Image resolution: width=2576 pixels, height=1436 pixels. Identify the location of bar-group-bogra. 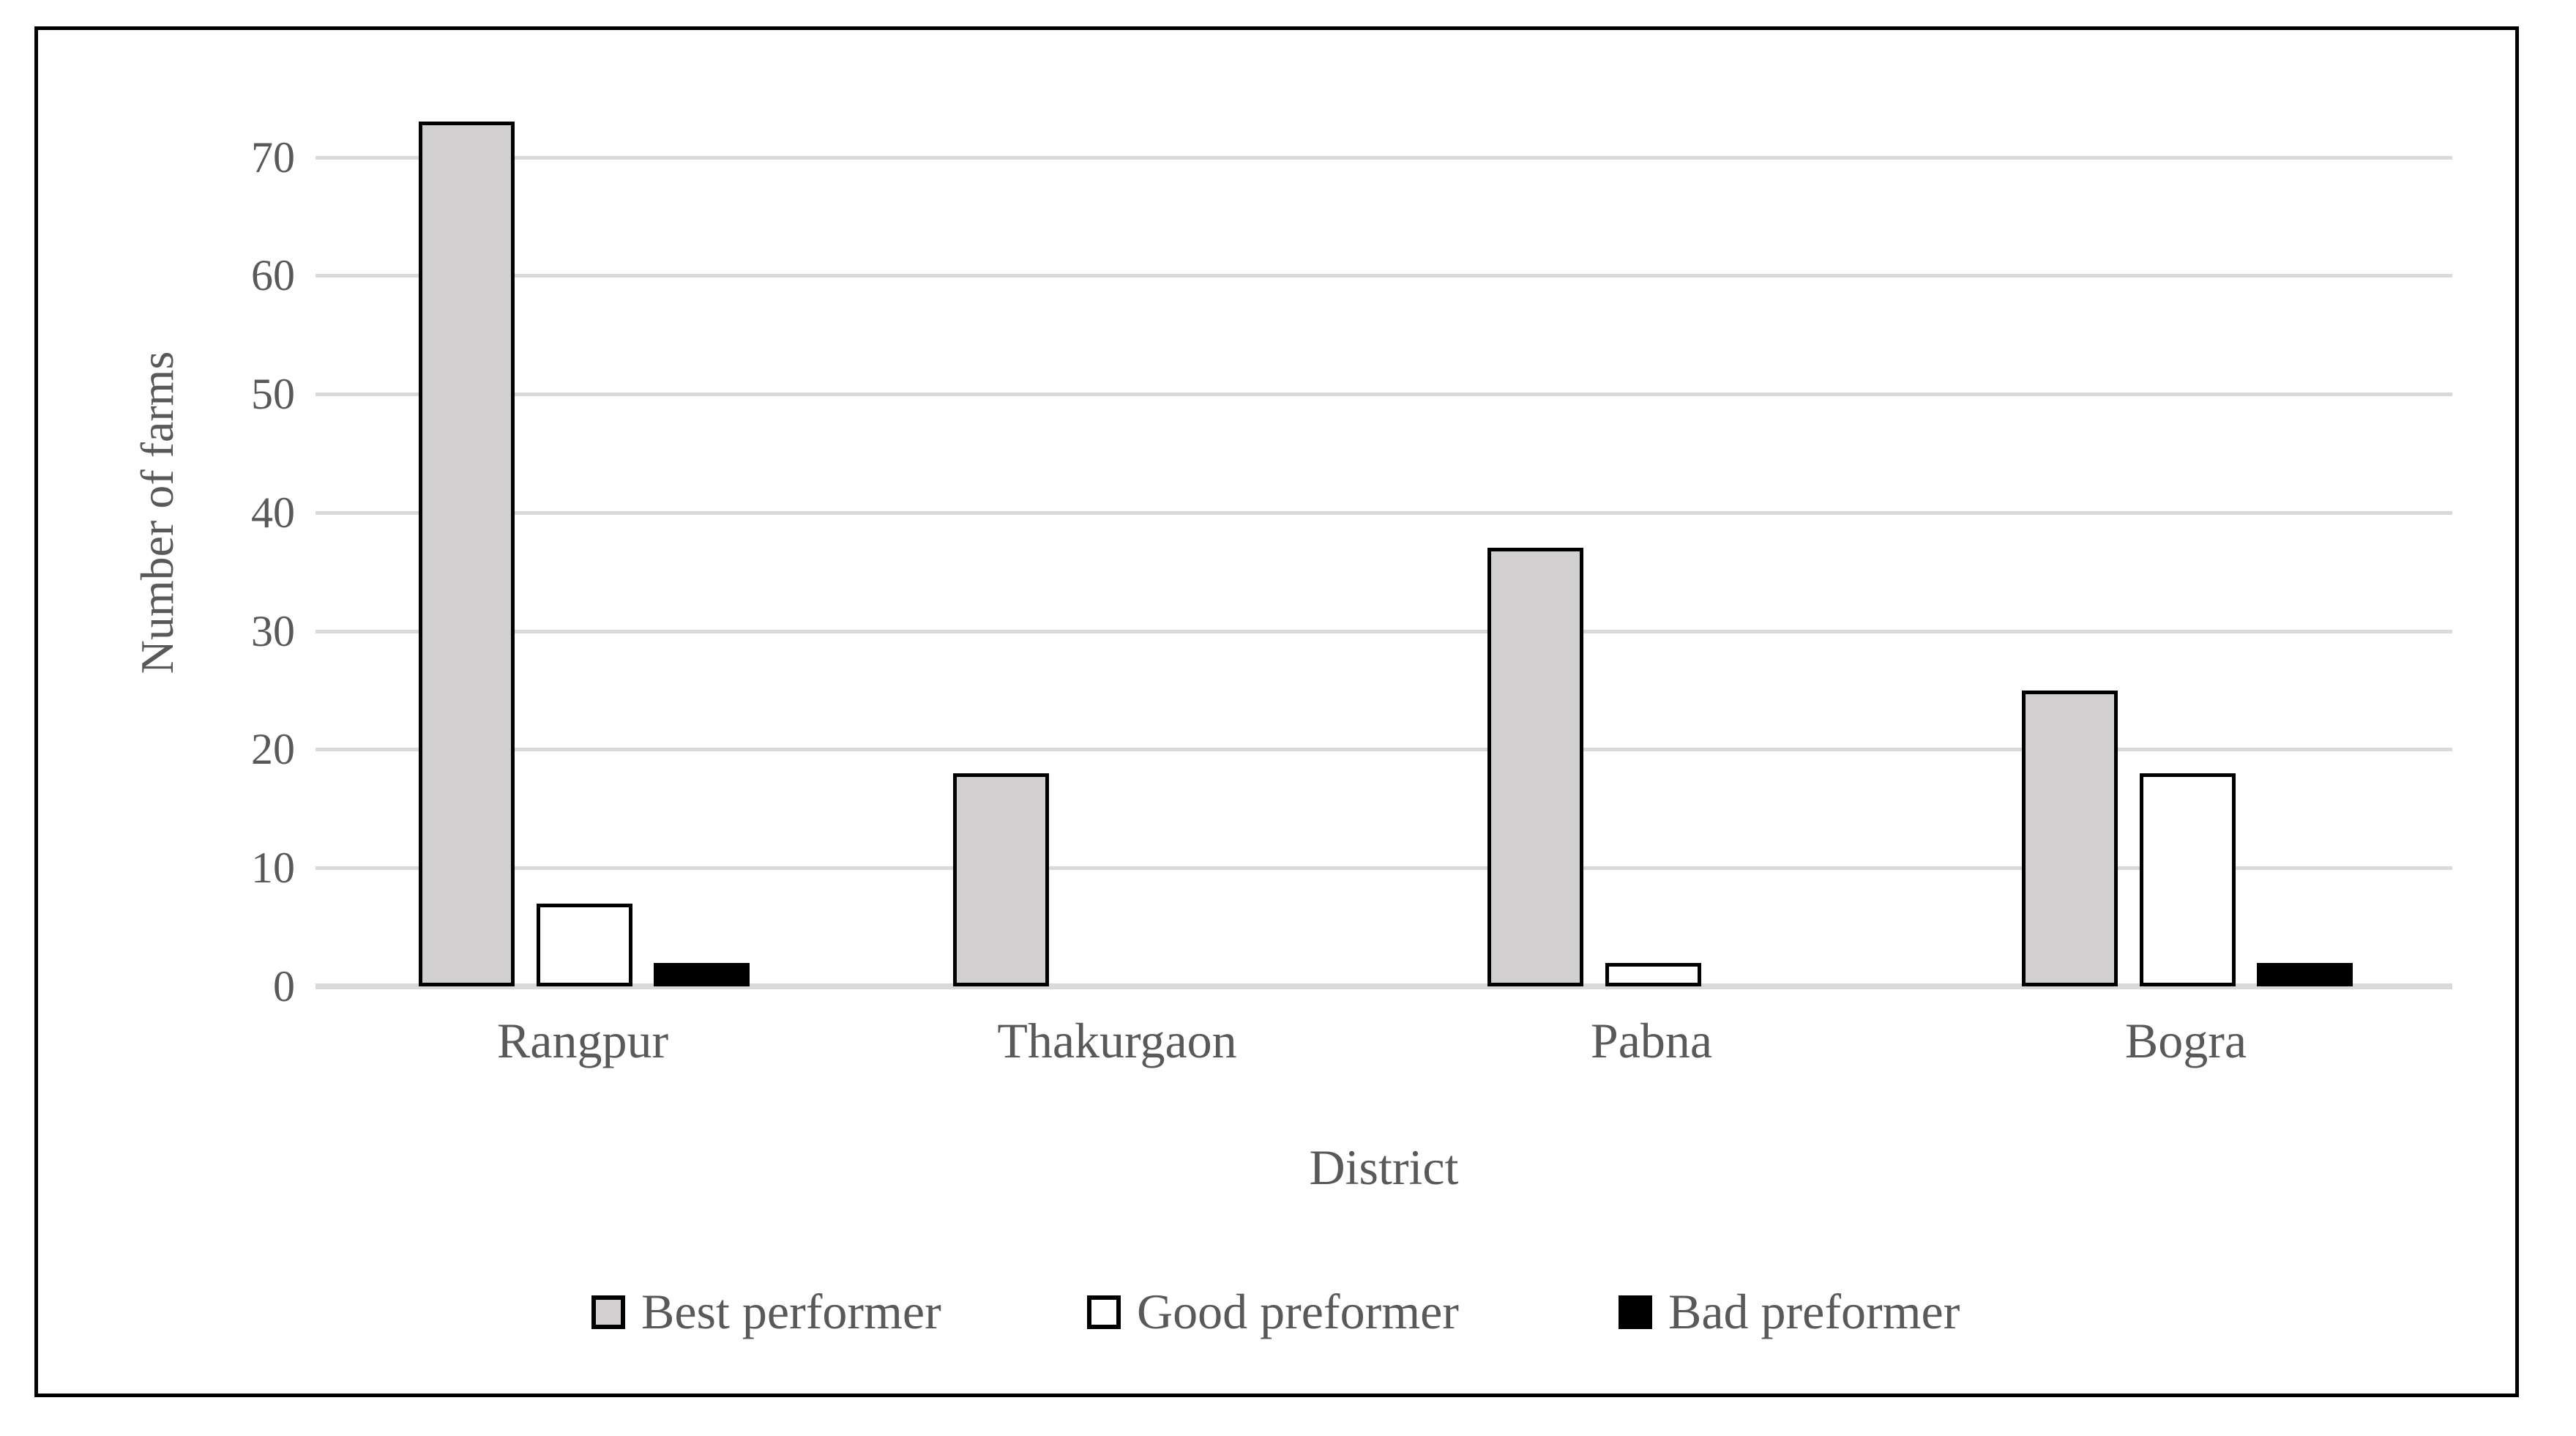
(2186, 554).